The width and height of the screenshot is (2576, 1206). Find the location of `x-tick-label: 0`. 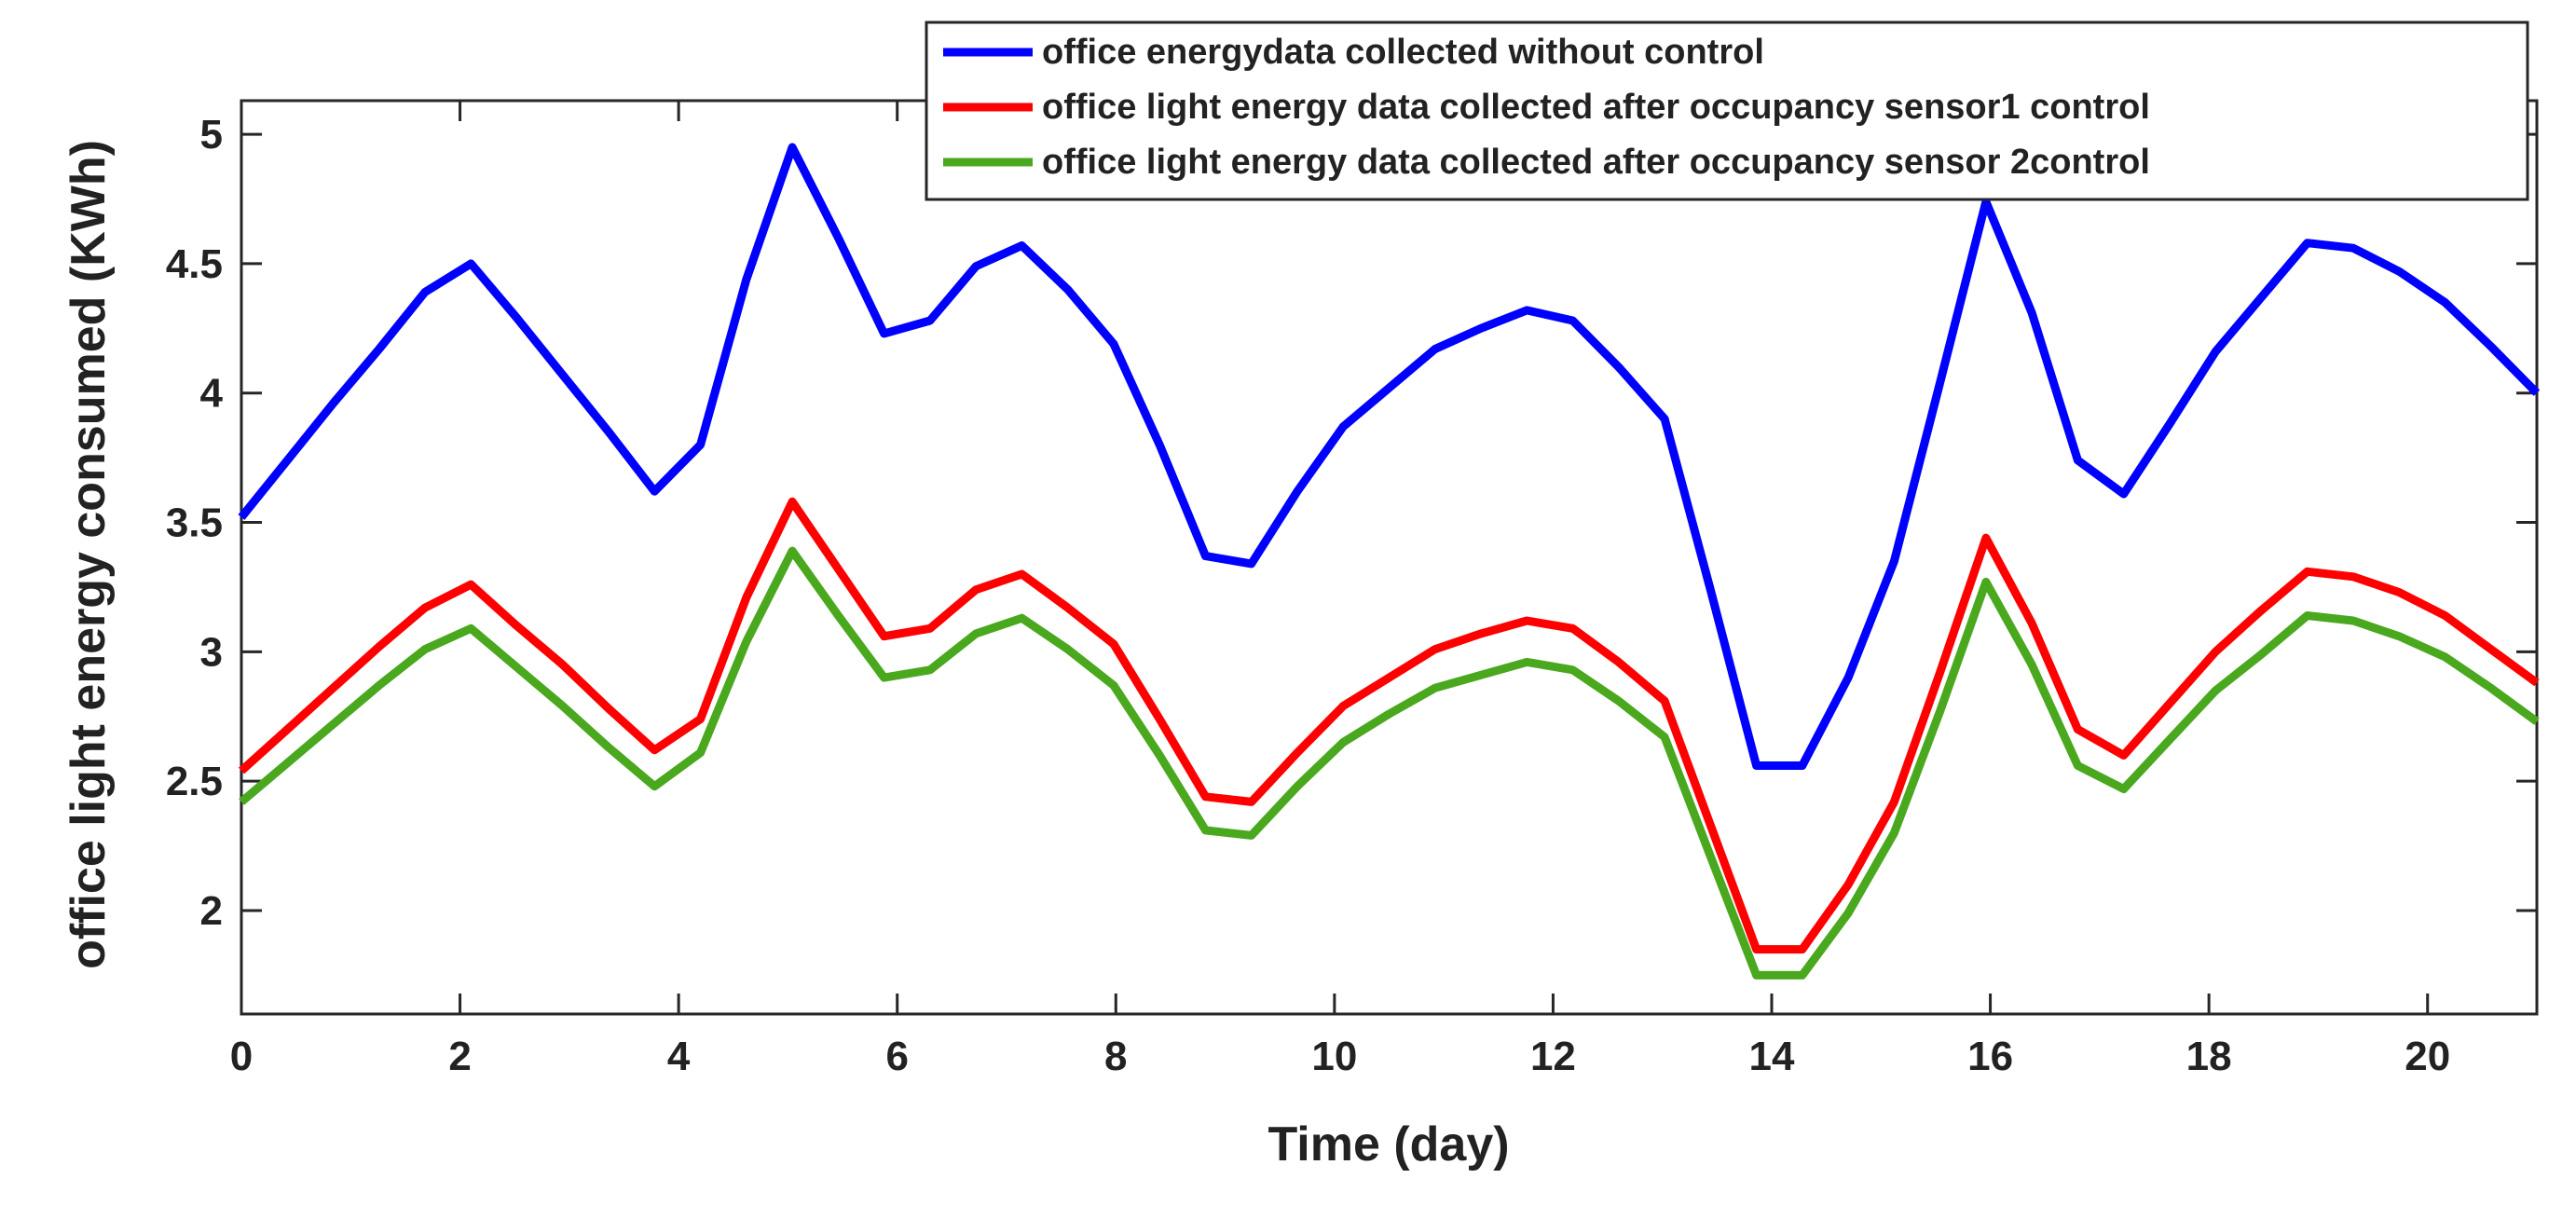

x-tick-label: 0 is located at coordinates (241, 1056).